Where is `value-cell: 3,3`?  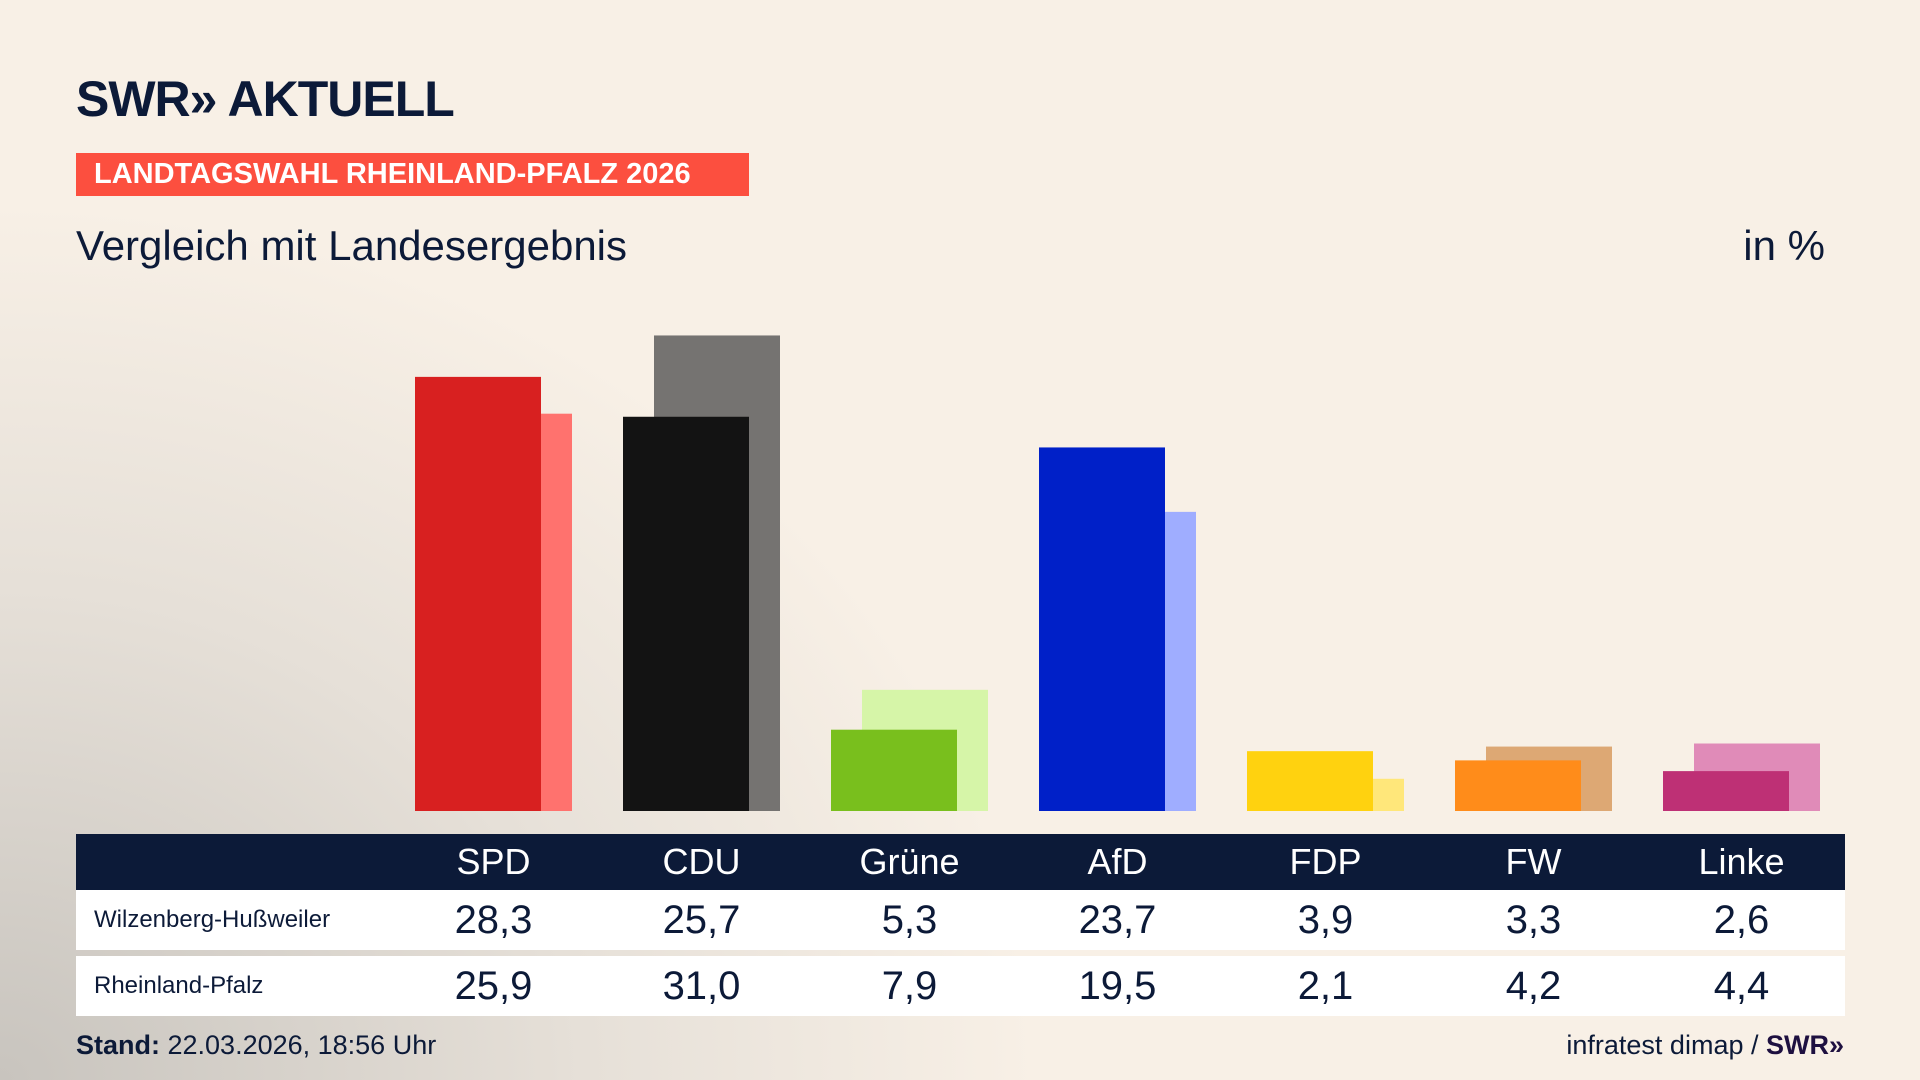
value-cell: 3,3 is located at coordinates (1533, 920).